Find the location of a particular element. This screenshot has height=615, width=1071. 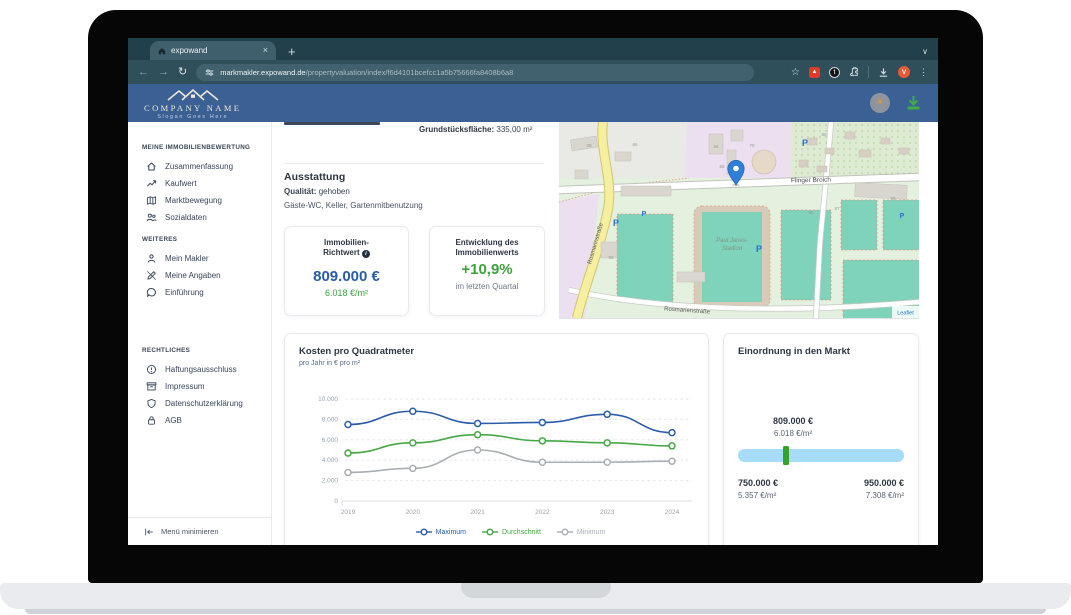

svg-text: 4.000 is located at coordinates (330, 460).